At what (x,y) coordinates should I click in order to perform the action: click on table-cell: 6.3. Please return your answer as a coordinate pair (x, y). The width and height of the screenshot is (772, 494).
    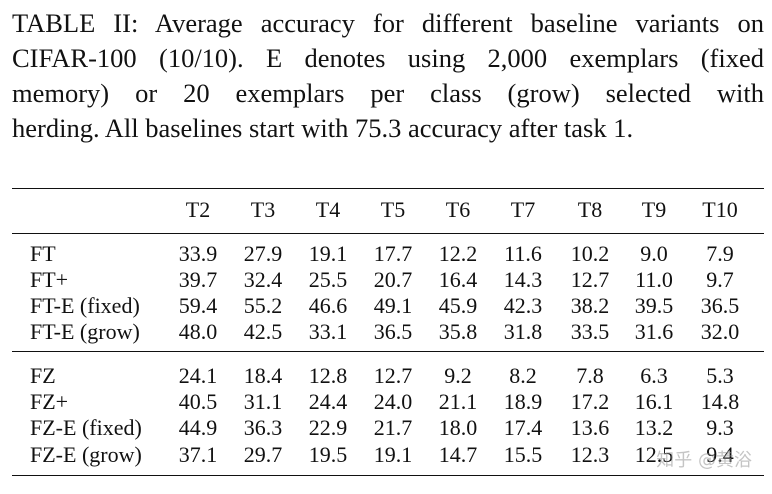
    Looking at the image, I should click on (654, 375).